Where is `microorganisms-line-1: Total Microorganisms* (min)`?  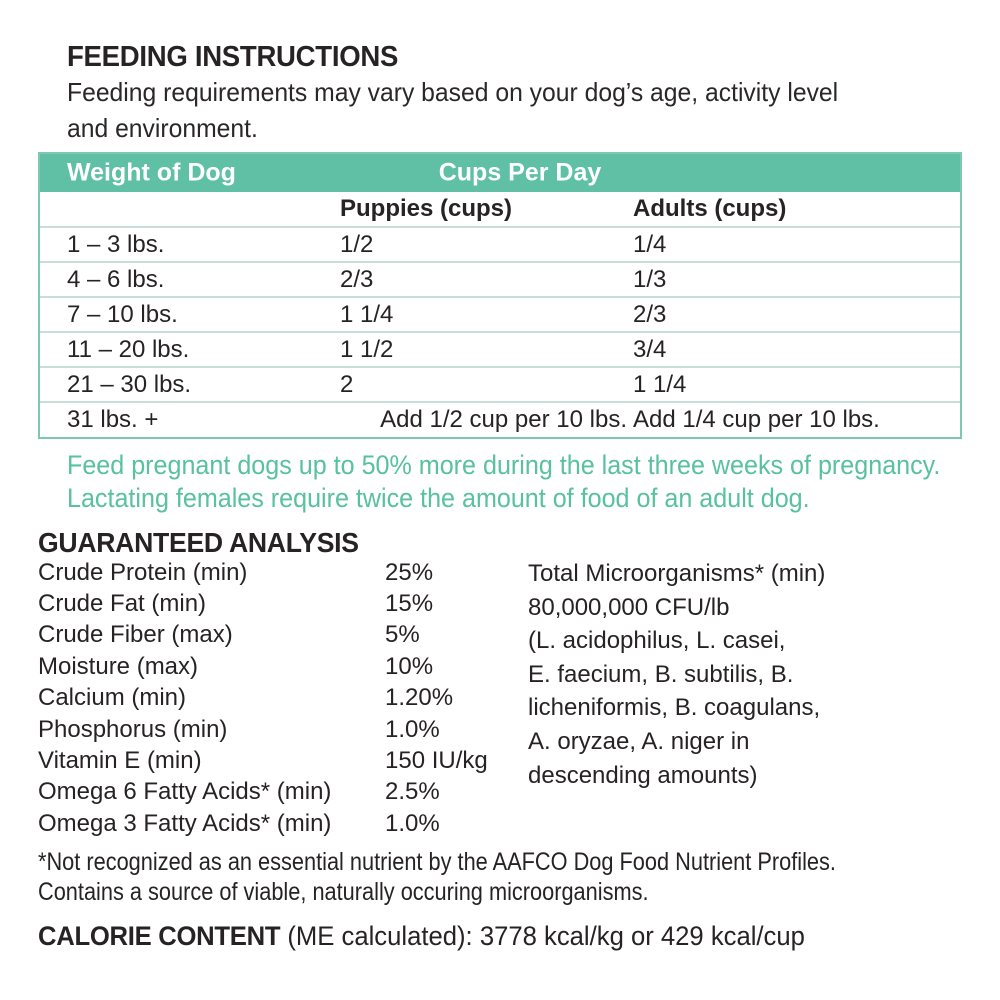
microorganisms-line-1: Total Microorganisms* (min) is located at coordinates (677, 573).